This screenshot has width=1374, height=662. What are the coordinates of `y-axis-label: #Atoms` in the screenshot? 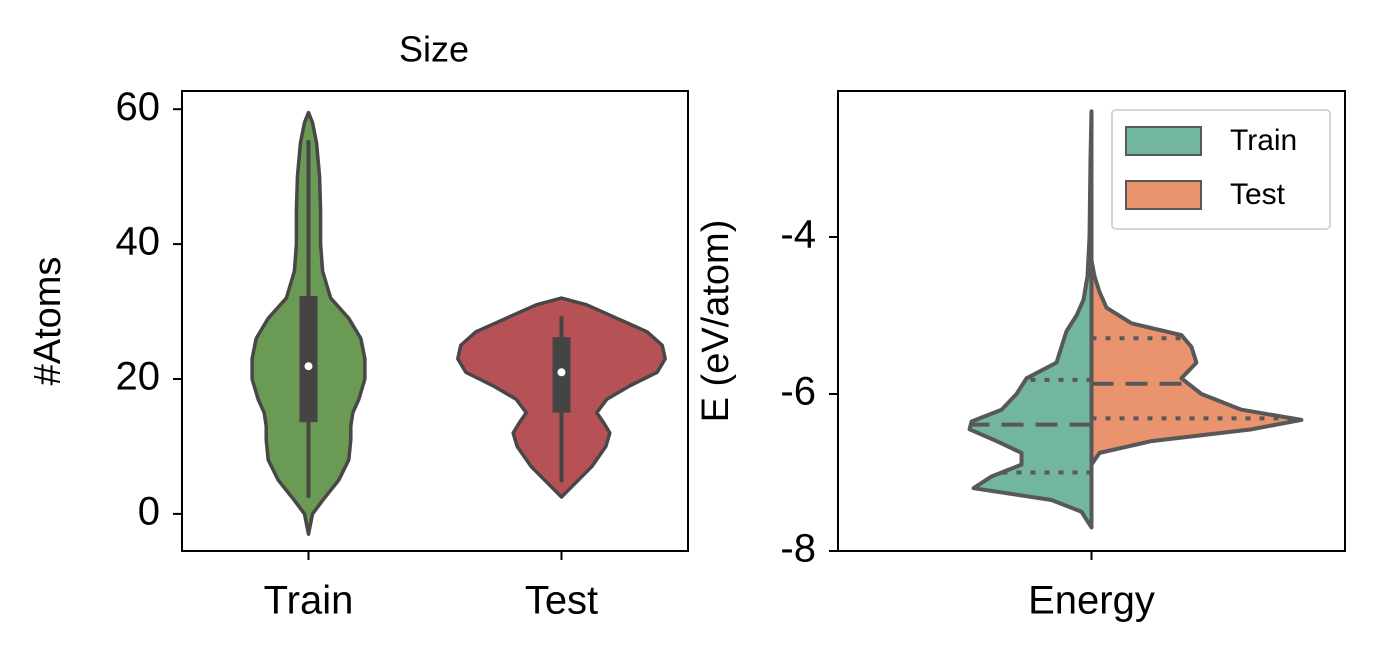 It's located at (48, 321).